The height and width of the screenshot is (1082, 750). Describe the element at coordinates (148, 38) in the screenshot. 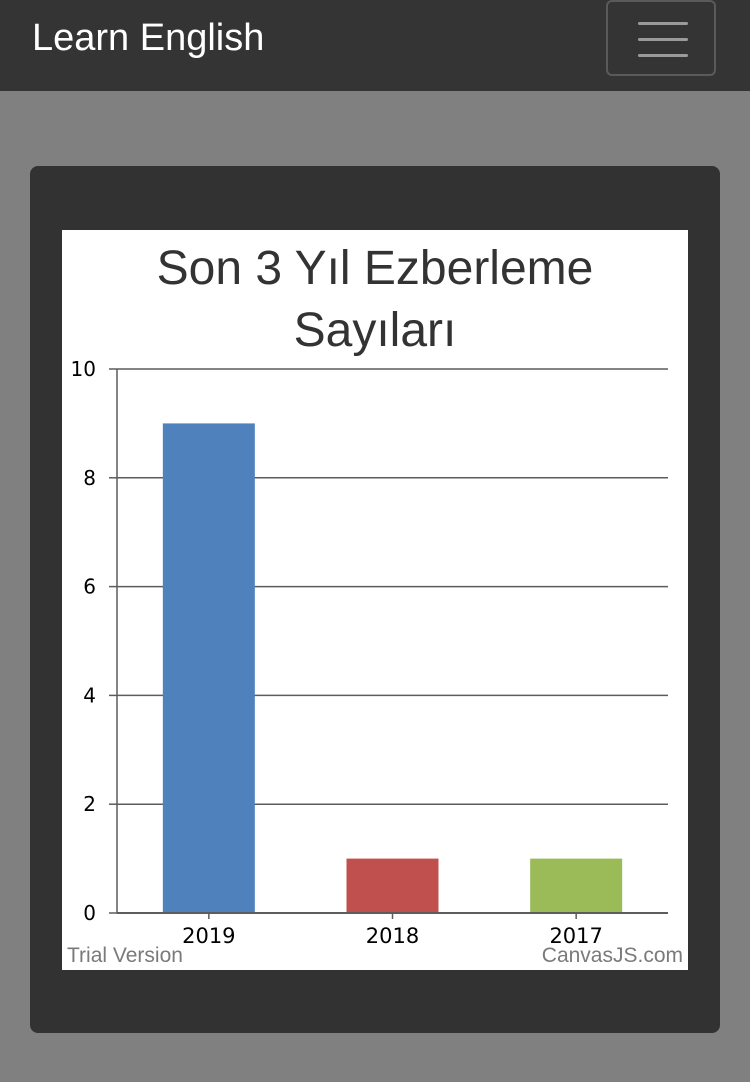

I see `brand-title: Learn English` at that location.